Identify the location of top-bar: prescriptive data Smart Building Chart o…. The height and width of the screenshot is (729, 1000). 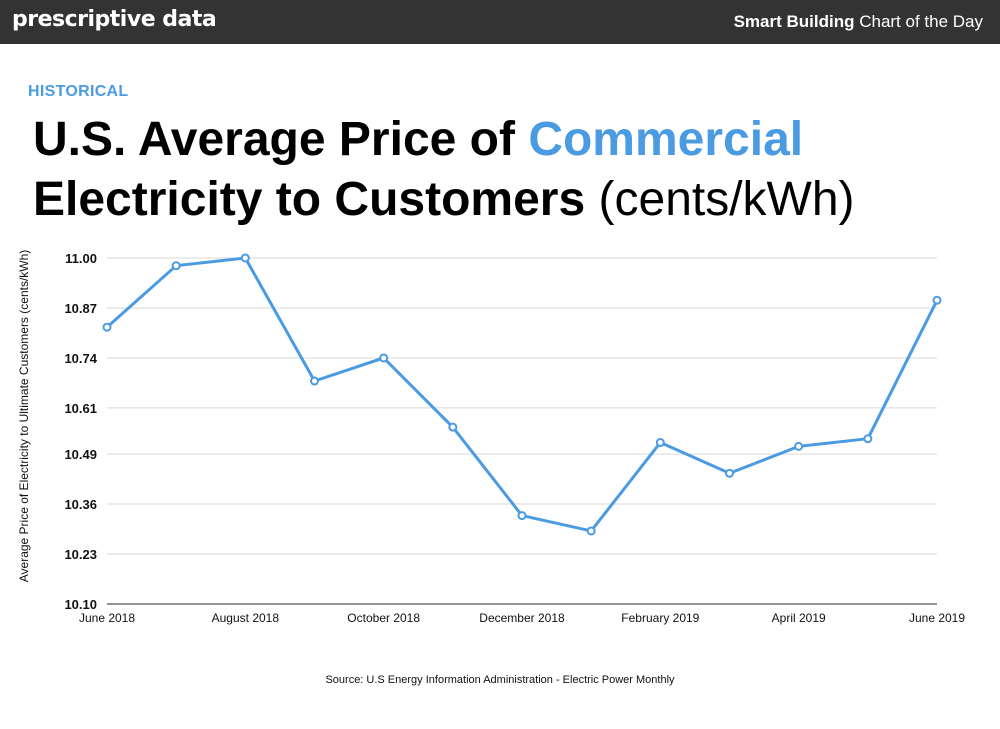
(500, 22).